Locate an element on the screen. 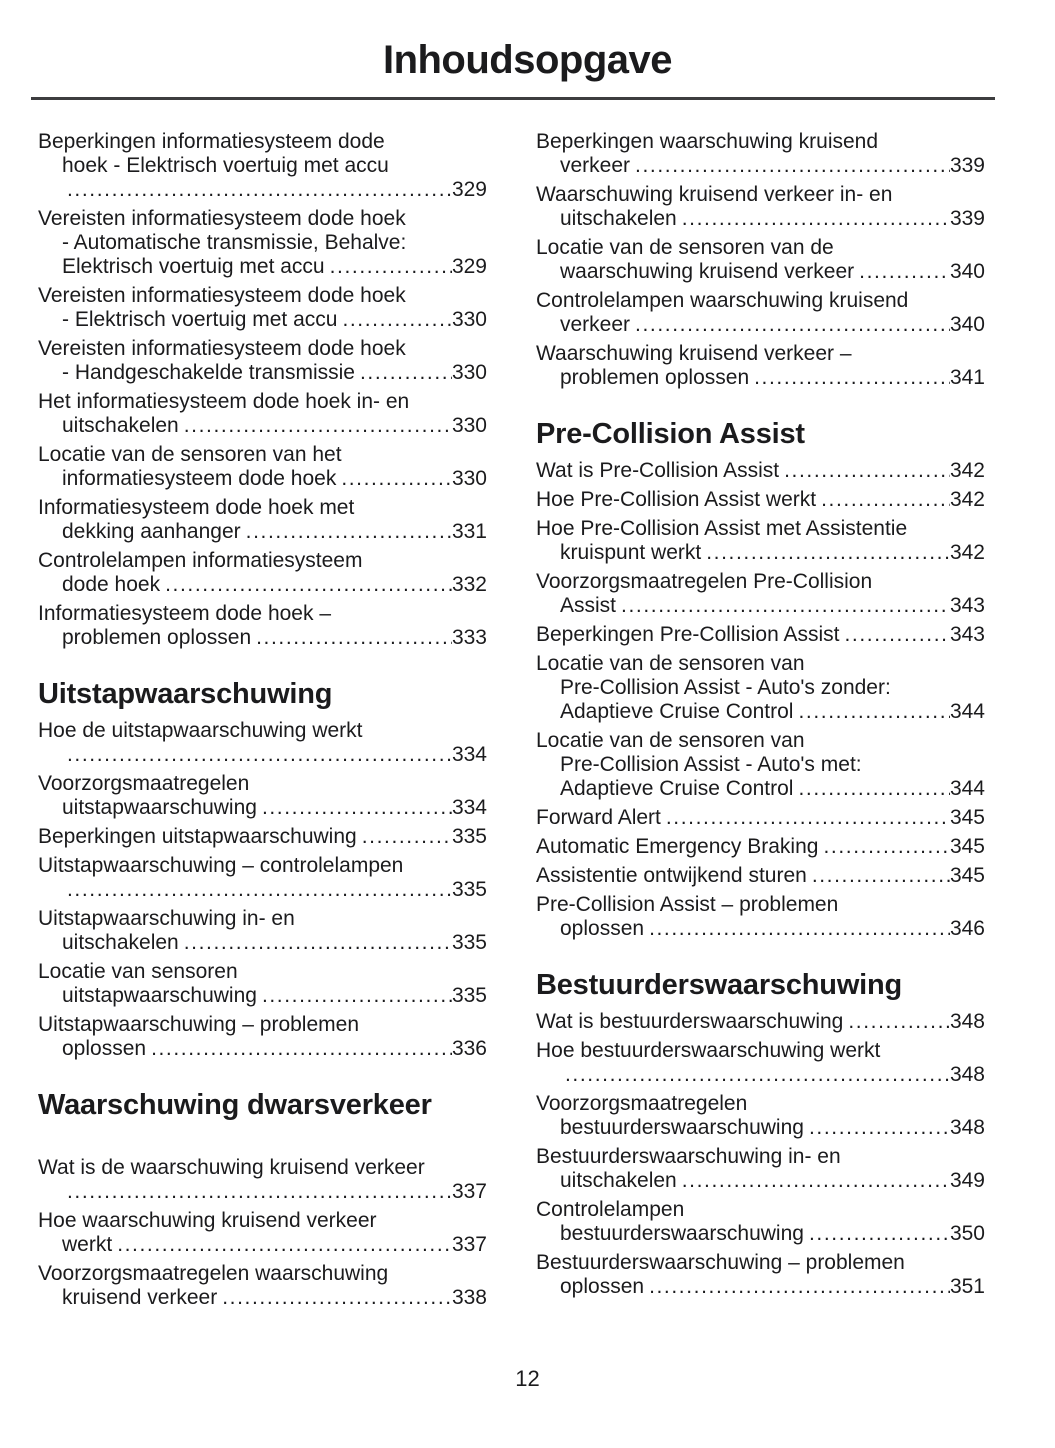 The height and width of the screenshot is (1448, 1055). toc-entry-line: Beperkingen waarschuwing kruisend is located at coordinates (707, 141).